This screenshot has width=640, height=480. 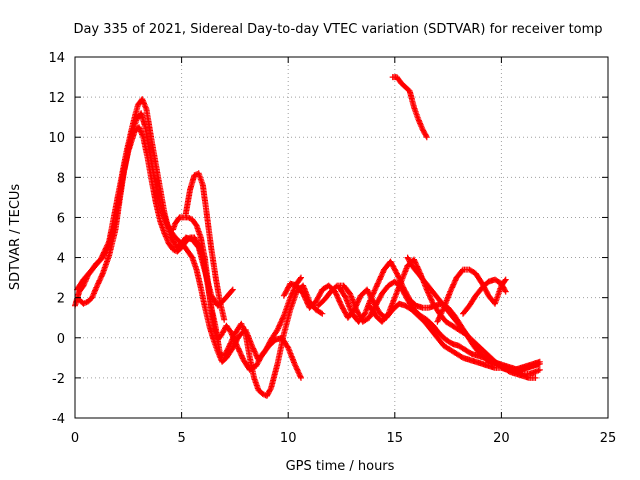 I want to click on x-tick-label: 15, so click(x=395, y=438).